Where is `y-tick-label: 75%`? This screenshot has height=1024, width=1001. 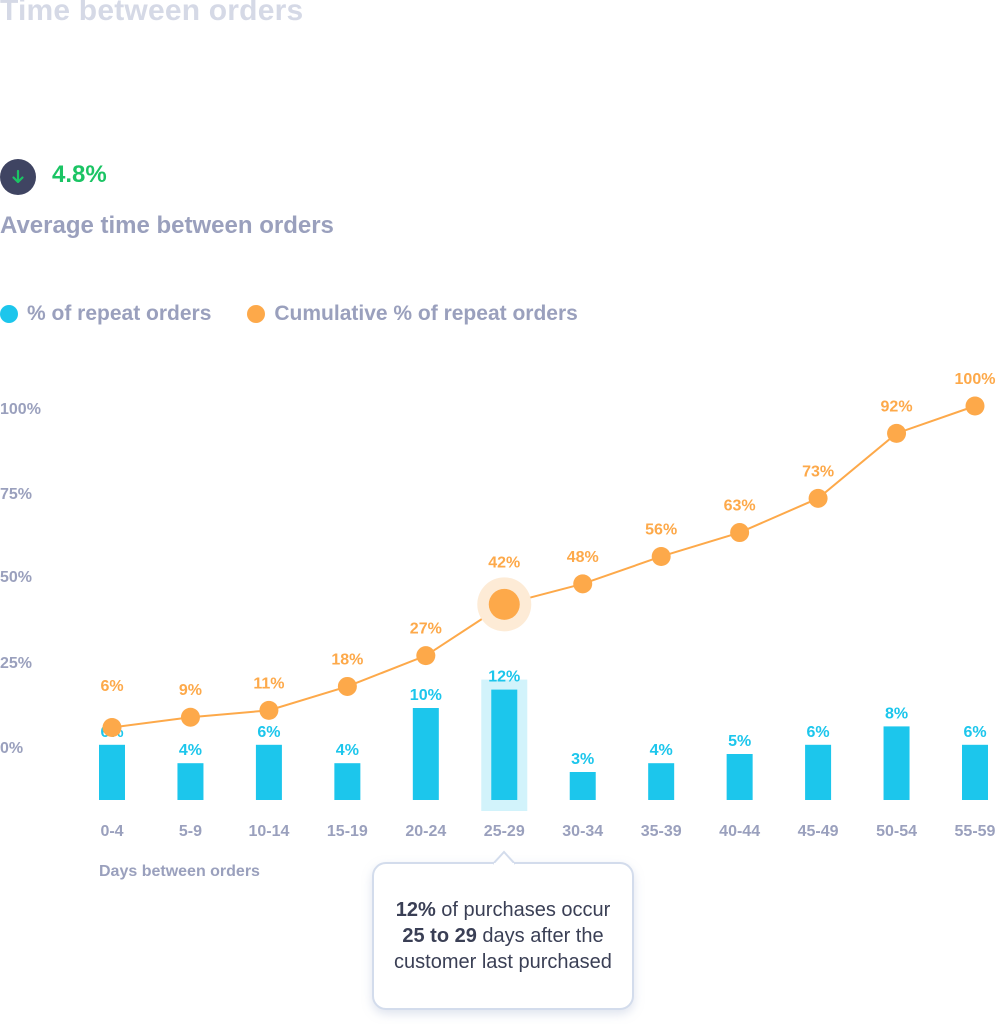
y-tick-label: 75% is located at coordinates (16, 494).